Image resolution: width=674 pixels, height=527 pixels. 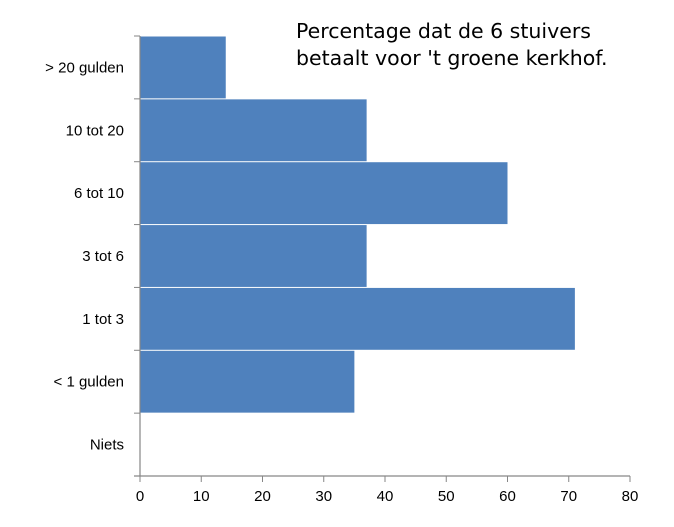 What do you see at coordinates (103, 256) in the screenshot?
I see `category-label: 3 tot 6` at bounding box center [103, 256].